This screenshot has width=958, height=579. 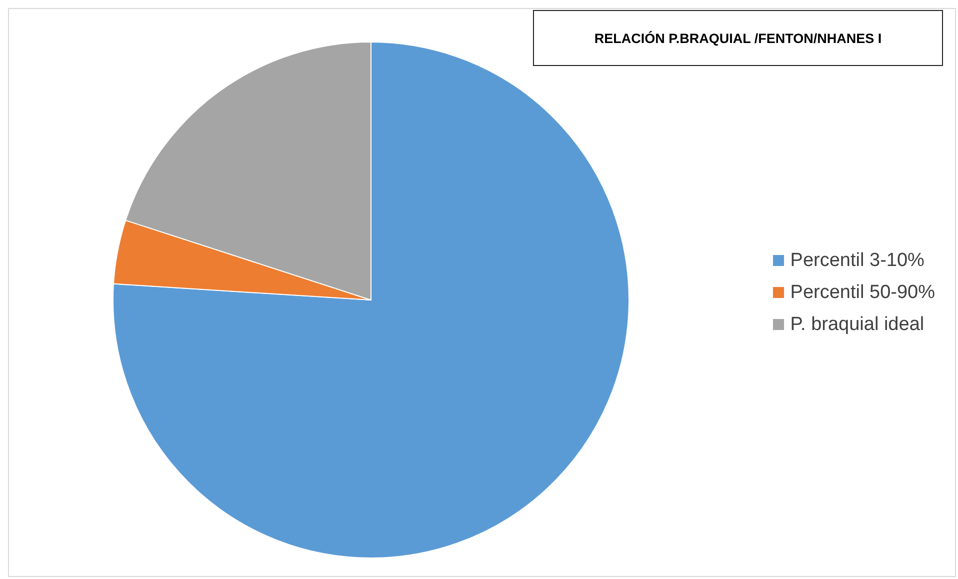 I want to click on legend-label: Percentil 50-90%, so click(x=862, y=293).